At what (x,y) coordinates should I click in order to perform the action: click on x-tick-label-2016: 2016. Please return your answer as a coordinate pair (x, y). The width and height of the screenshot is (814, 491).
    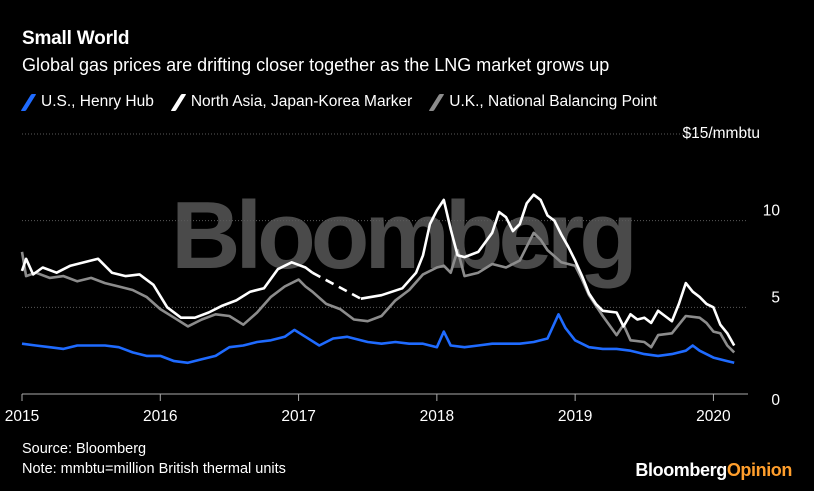
    Looking at the image, I should click on (160, 416).